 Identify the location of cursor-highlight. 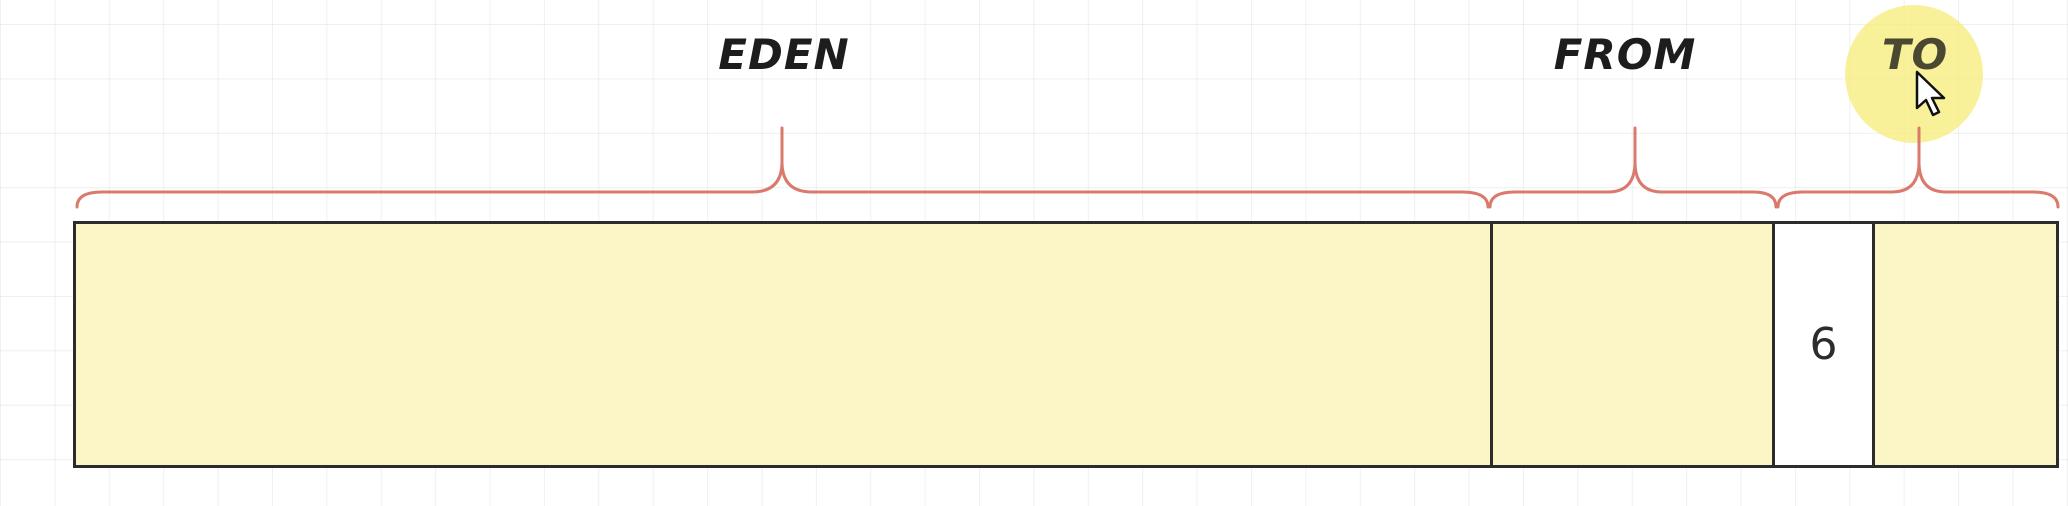
(1914, 74).